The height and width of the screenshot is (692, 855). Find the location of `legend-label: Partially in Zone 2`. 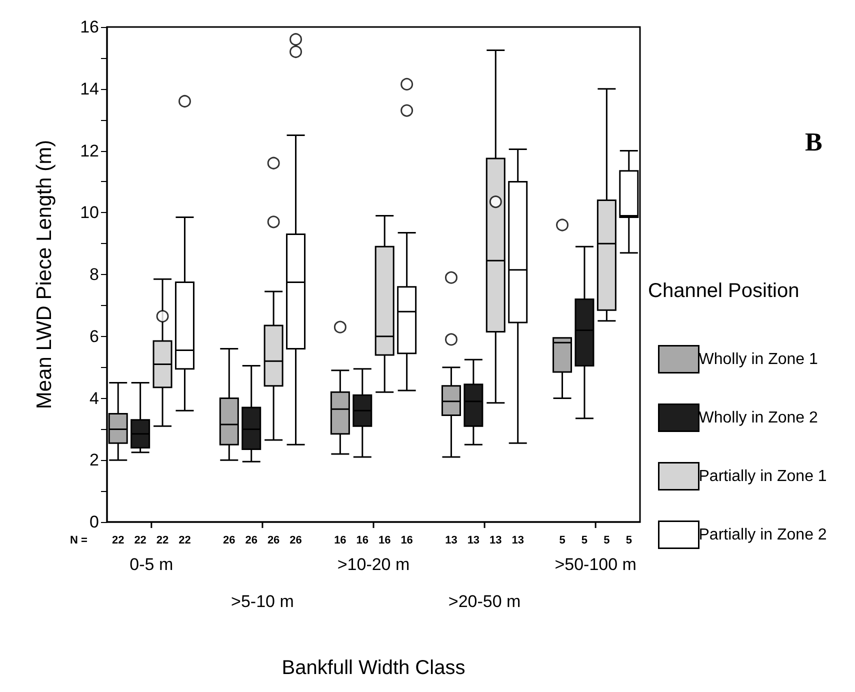

legend-label: Partially in Zone 2 is located at coordinates (762, 535).